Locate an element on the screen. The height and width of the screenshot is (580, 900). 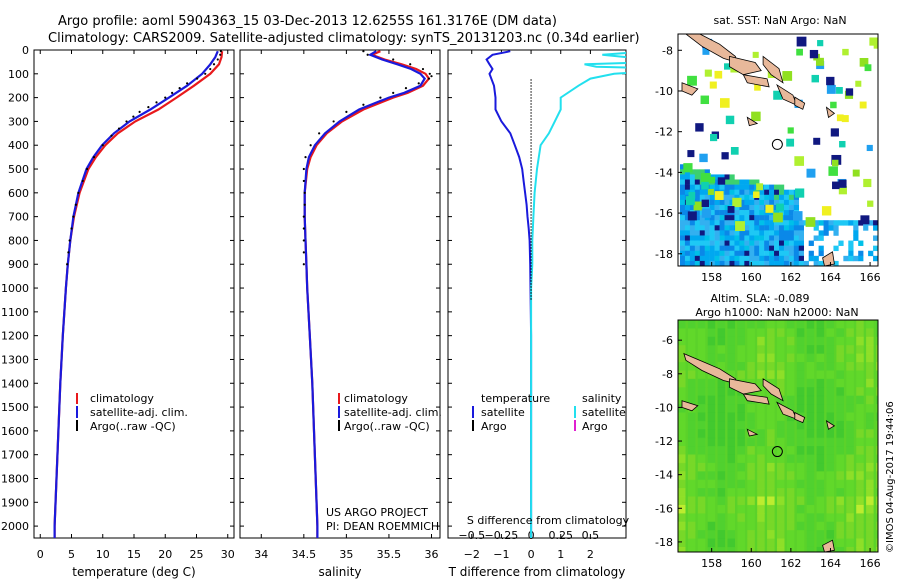
map-y-tick-label: -8 is located at coordinates (667, 374).